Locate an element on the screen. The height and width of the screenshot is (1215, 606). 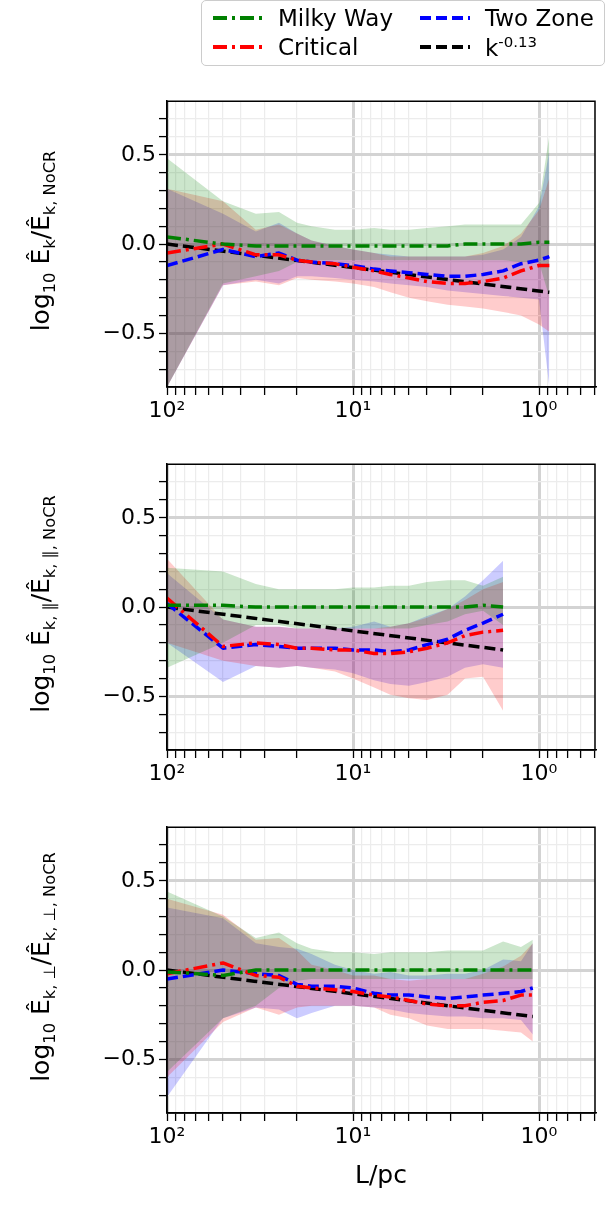
legend-label: Critical is located at coordinates (318, 46).